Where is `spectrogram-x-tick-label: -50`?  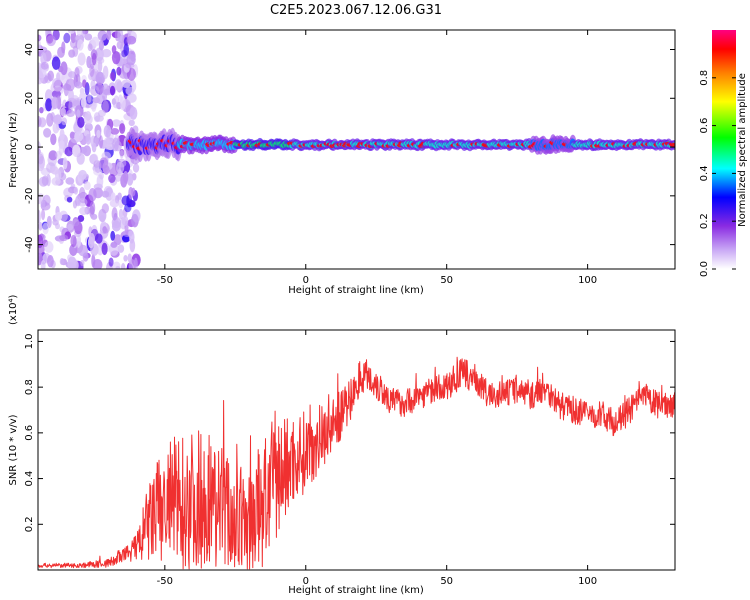
spectrogram-x-tick-label: -50 is located at coordinates (165, 280).